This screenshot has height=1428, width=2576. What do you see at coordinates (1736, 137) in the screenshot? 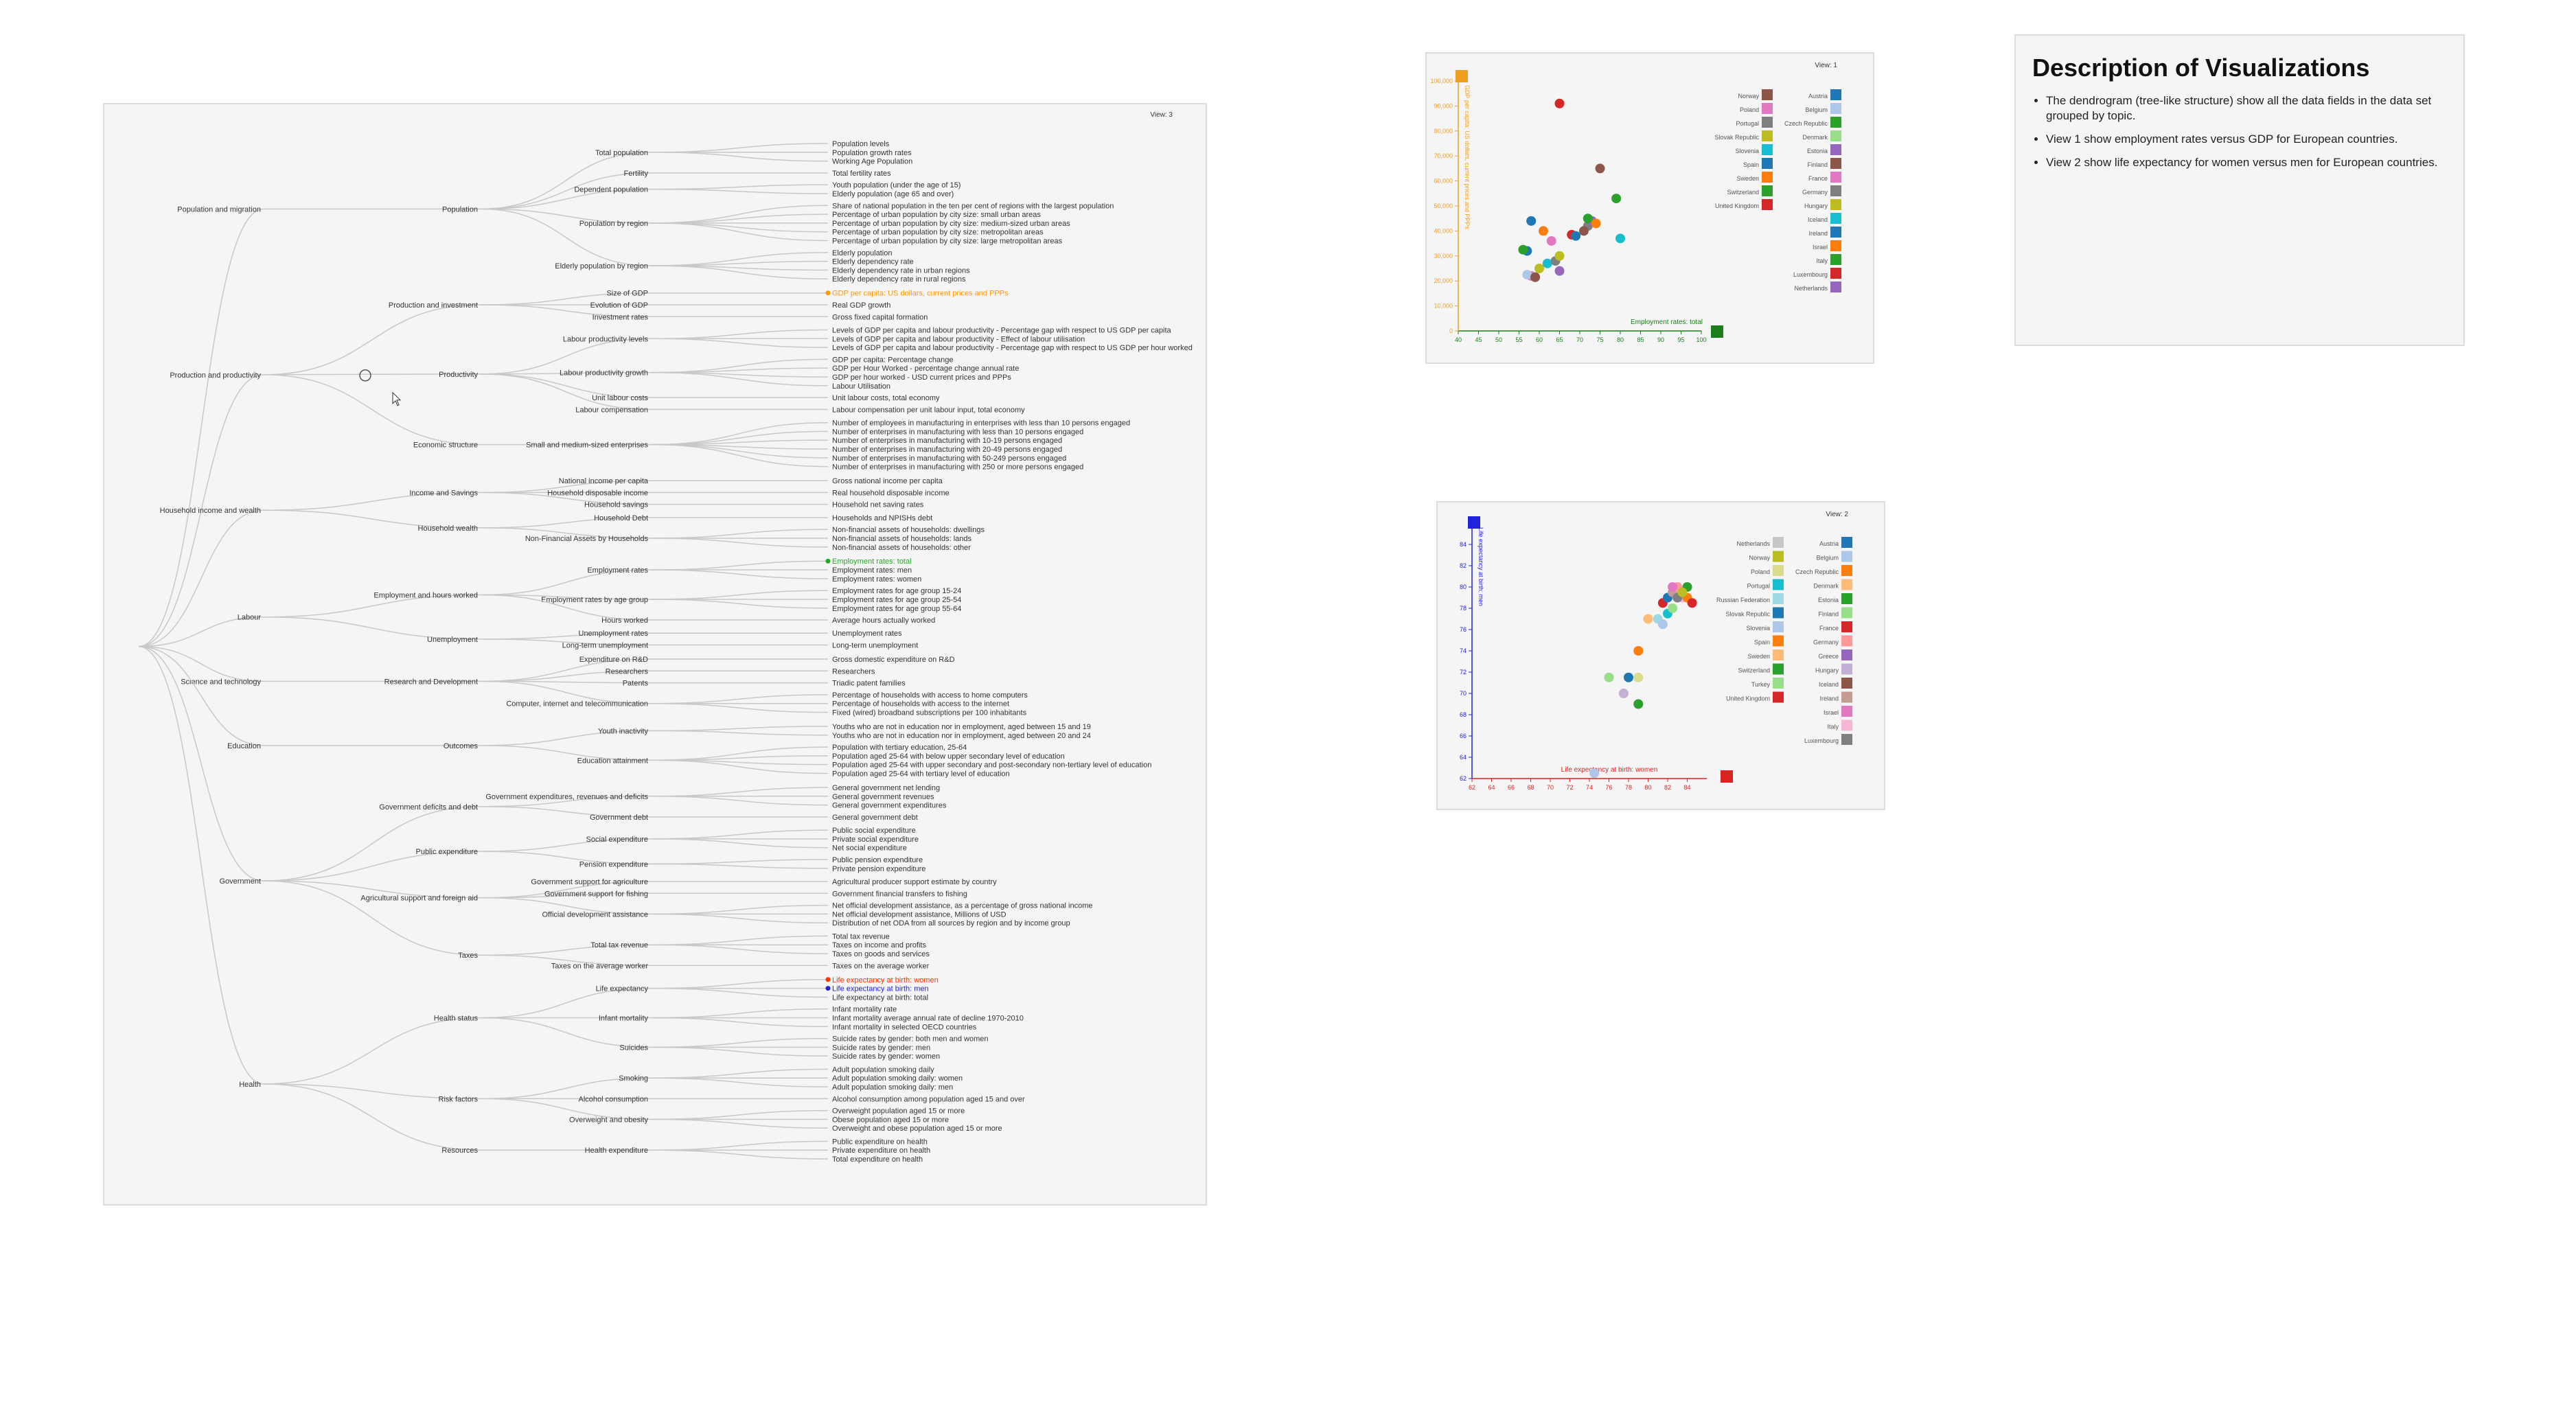
I see `legend-country-label: Slovak Republic` at bounding box center [1736, 137].